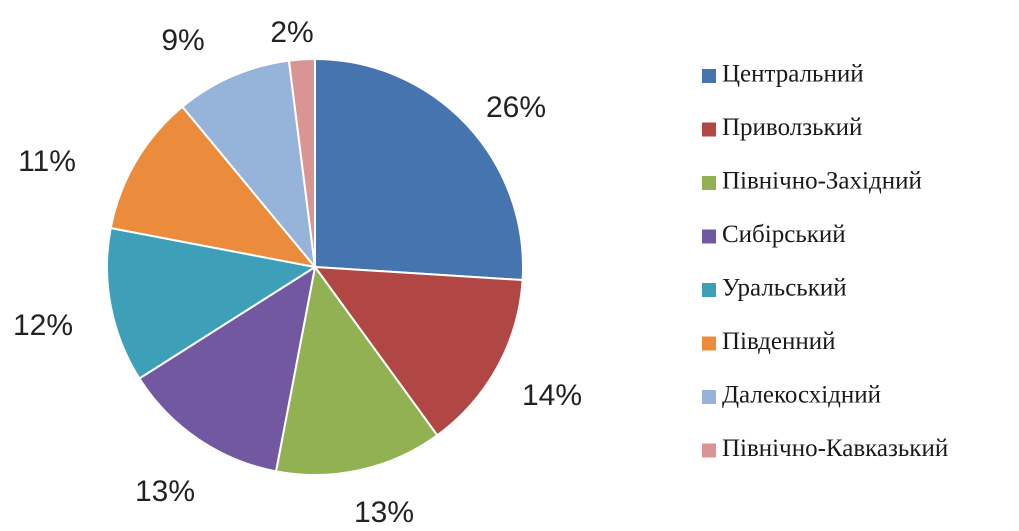 The image size is (1019, 531). What do you see at coordinates (182, 40) in the screenshot?
I see `slice-data-label: 9%` at bounding box center [182, 40].